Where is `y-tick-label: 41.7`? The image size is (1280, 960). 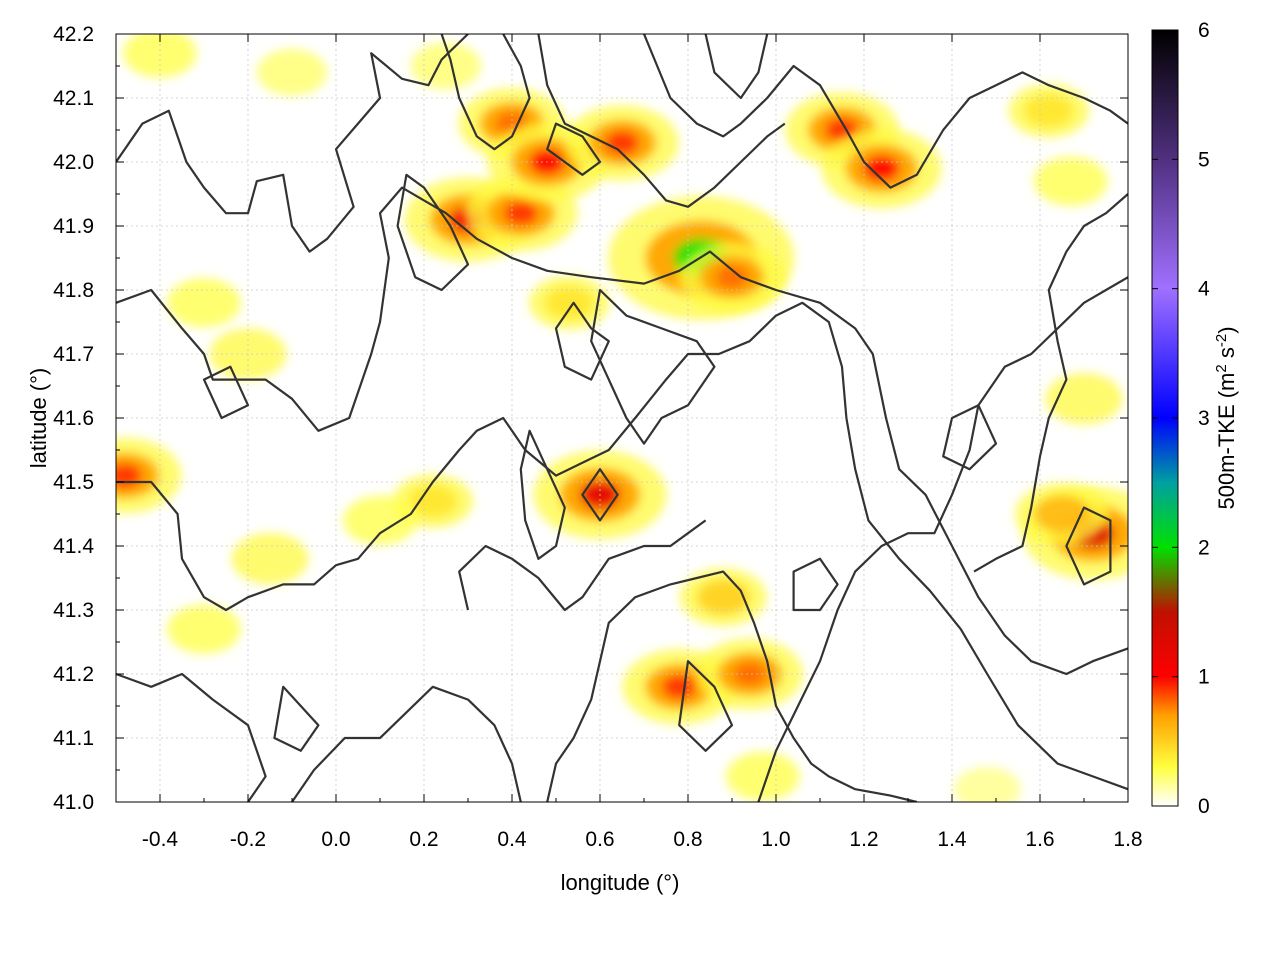
y-tick-label: 41.7 is located at coordinates (73, 354).